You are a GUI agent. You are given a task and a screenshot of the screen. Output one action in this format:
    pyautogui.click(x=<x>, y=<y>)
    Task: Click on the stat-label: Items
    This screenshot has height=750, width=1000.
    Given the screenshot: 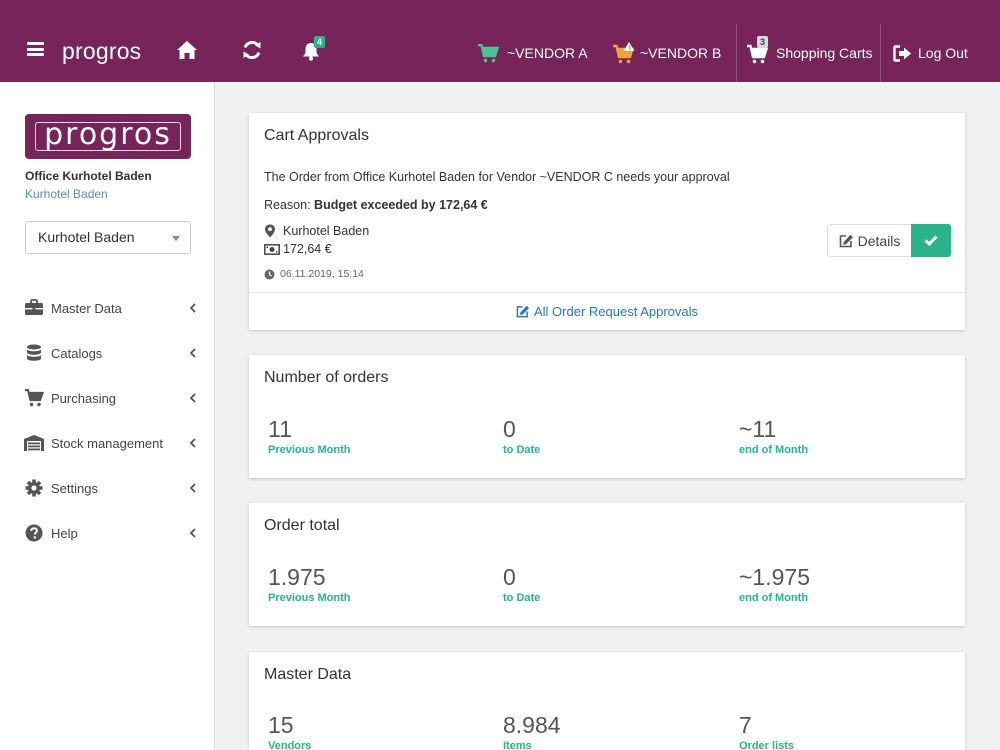 What is the action you would take?
    pyautogui.click(x=517, y=745)
    